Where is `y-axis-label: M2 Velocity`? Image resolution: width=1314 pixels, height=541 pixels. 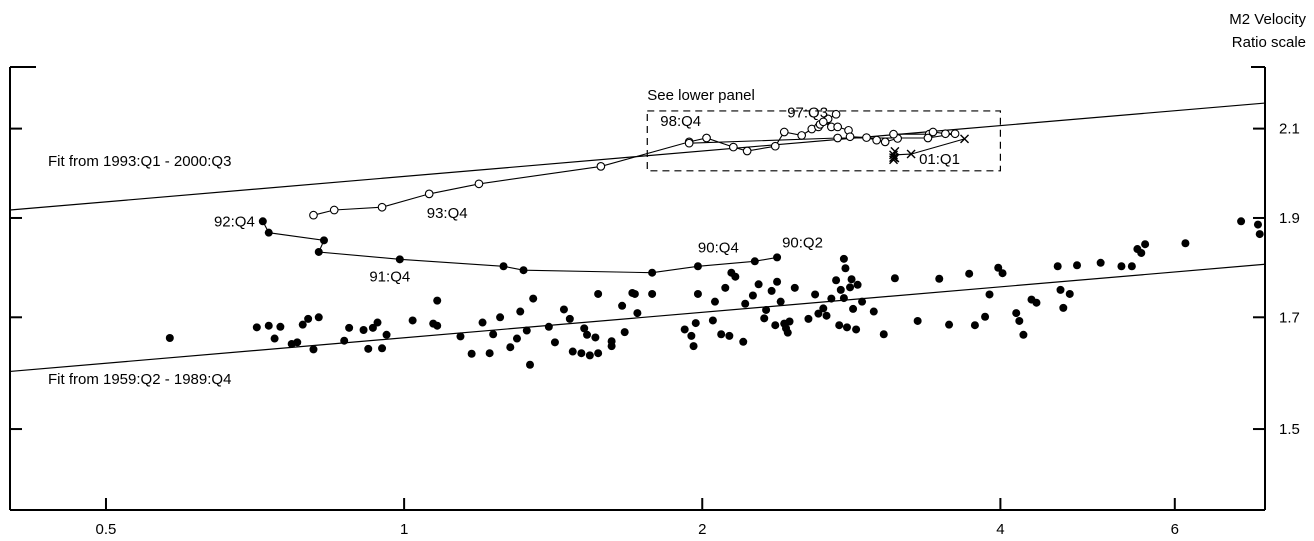
y-axis-label: M2 Velocity is located at coordinates (1267, 19).